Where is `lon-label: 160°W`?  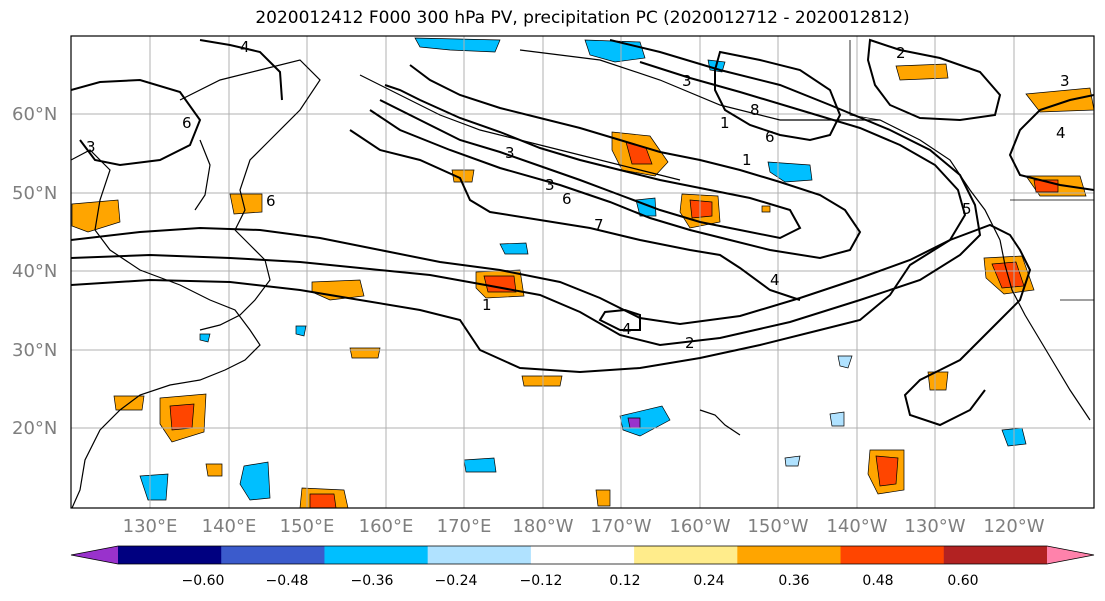 lon-label: 160°W is located at coordinates (699, 526).